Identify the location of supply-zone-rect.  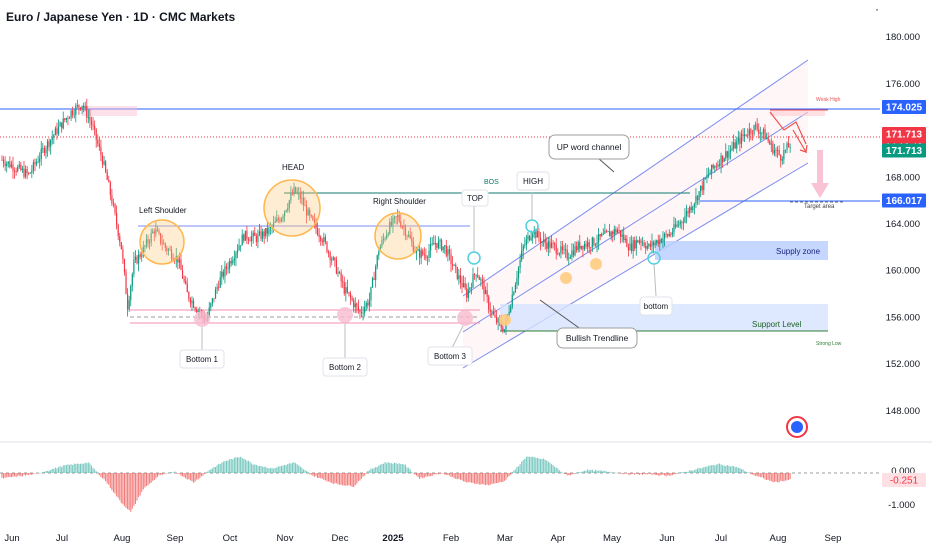
(741, 250).